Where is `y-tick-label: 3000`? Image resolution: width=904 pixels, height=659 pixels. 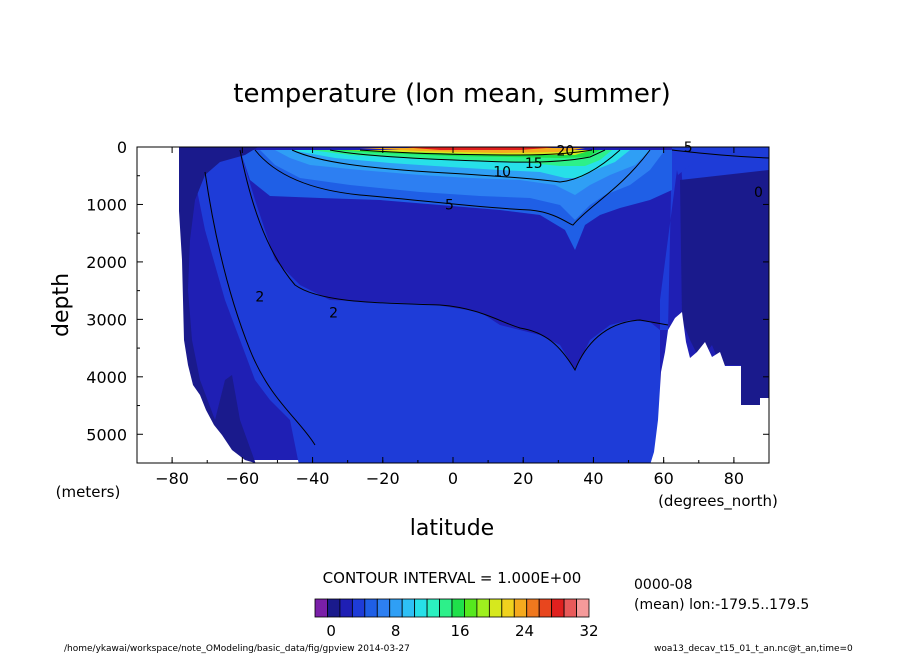
y-tick-label: 3000 is located at coordinates (106, 319).